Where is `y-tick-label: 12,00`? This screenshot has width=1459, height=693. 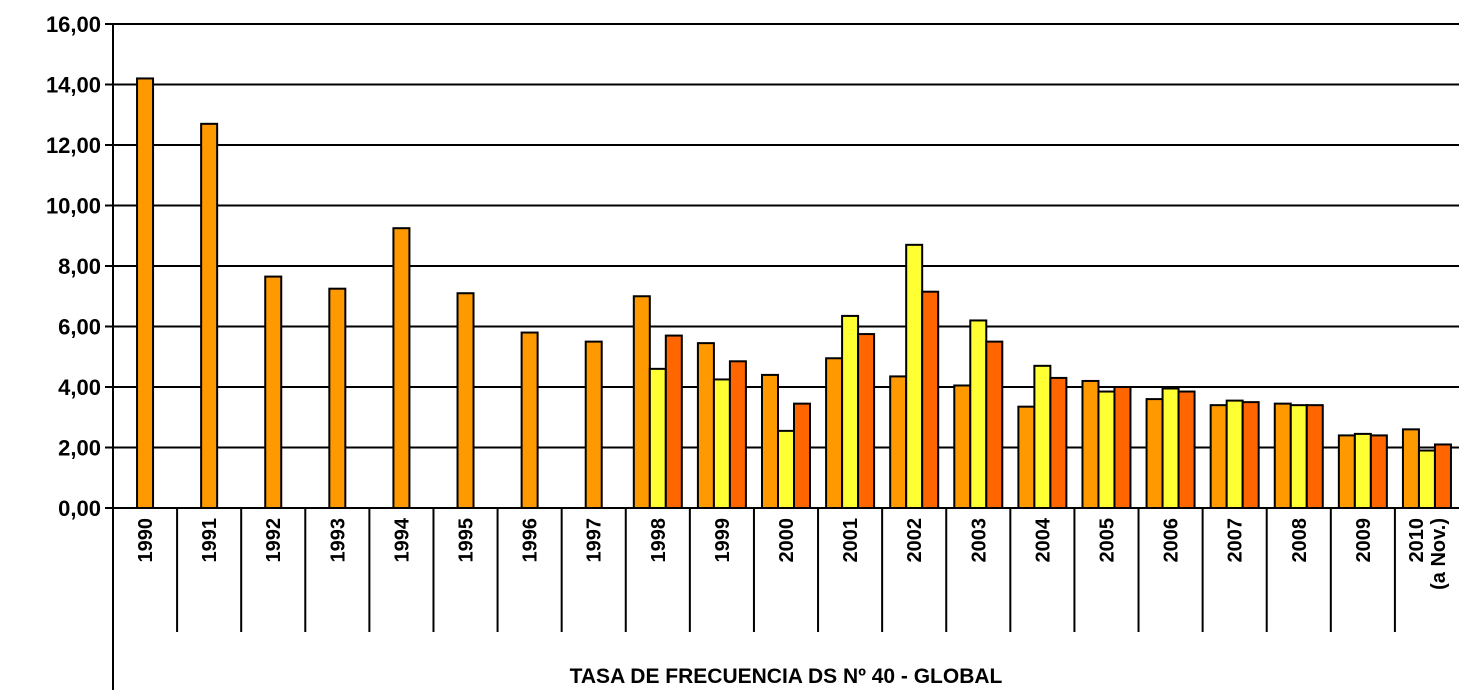
y-tick-label: 12,00 is located at coordinates (73, 145).